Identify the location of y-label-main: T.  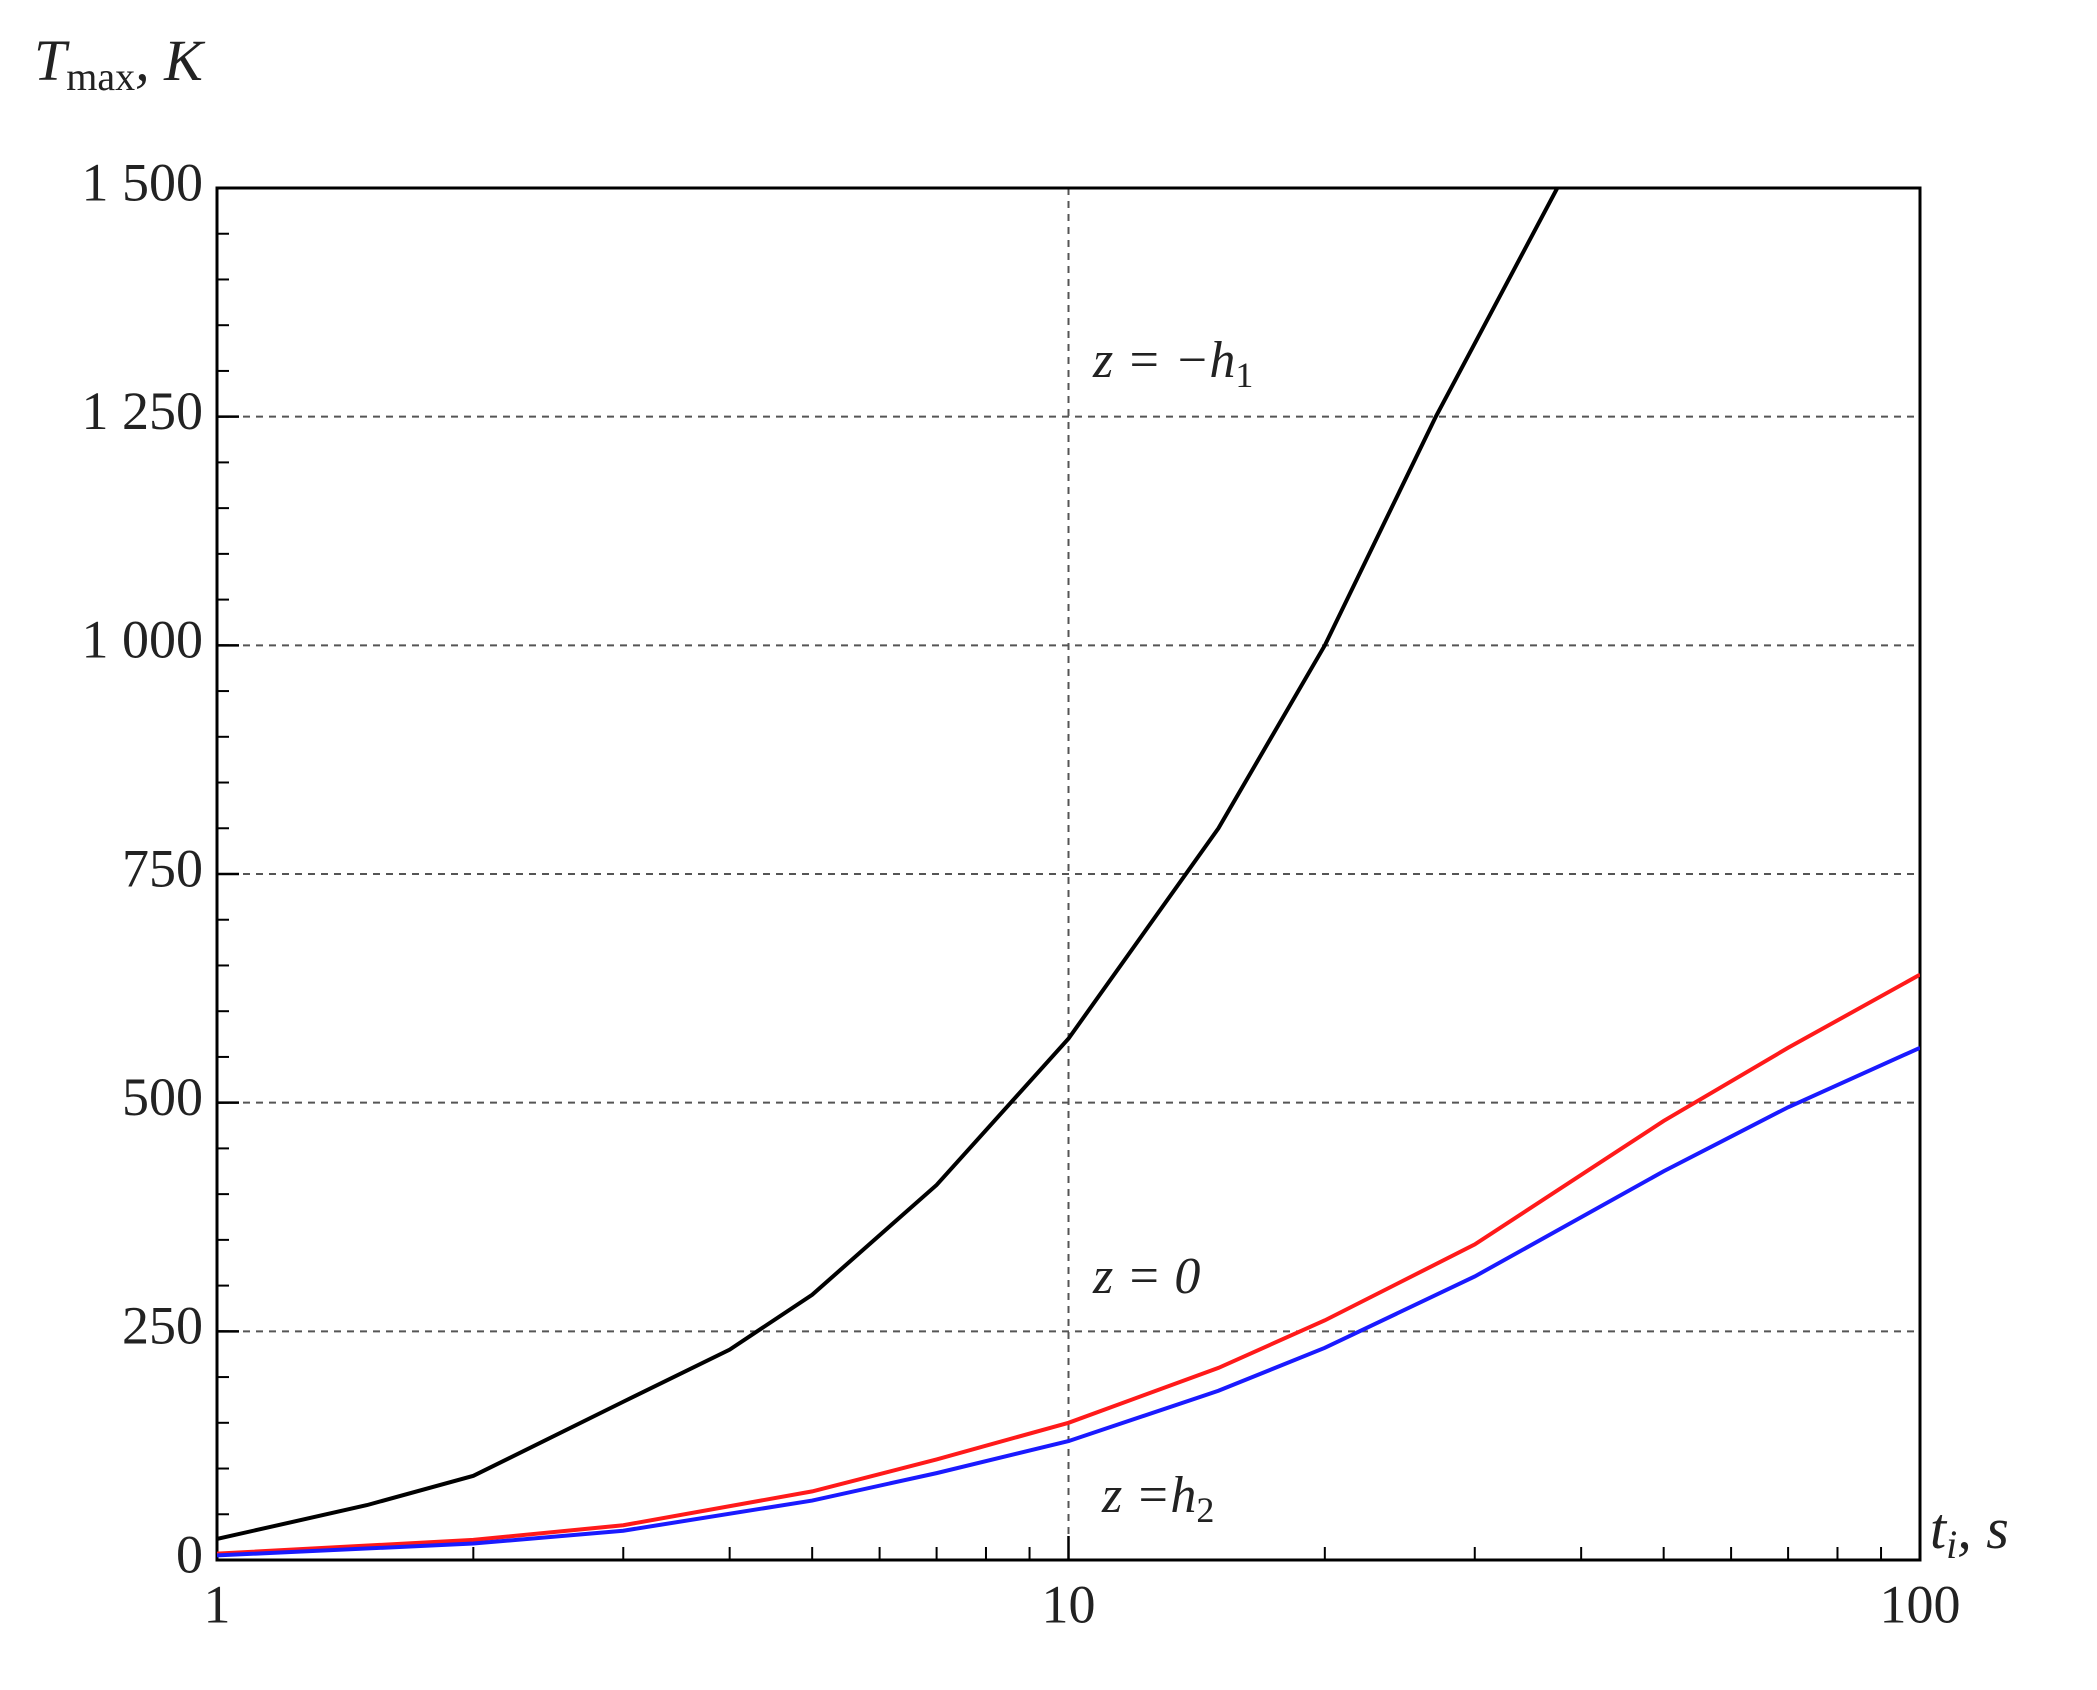
(52, 60).